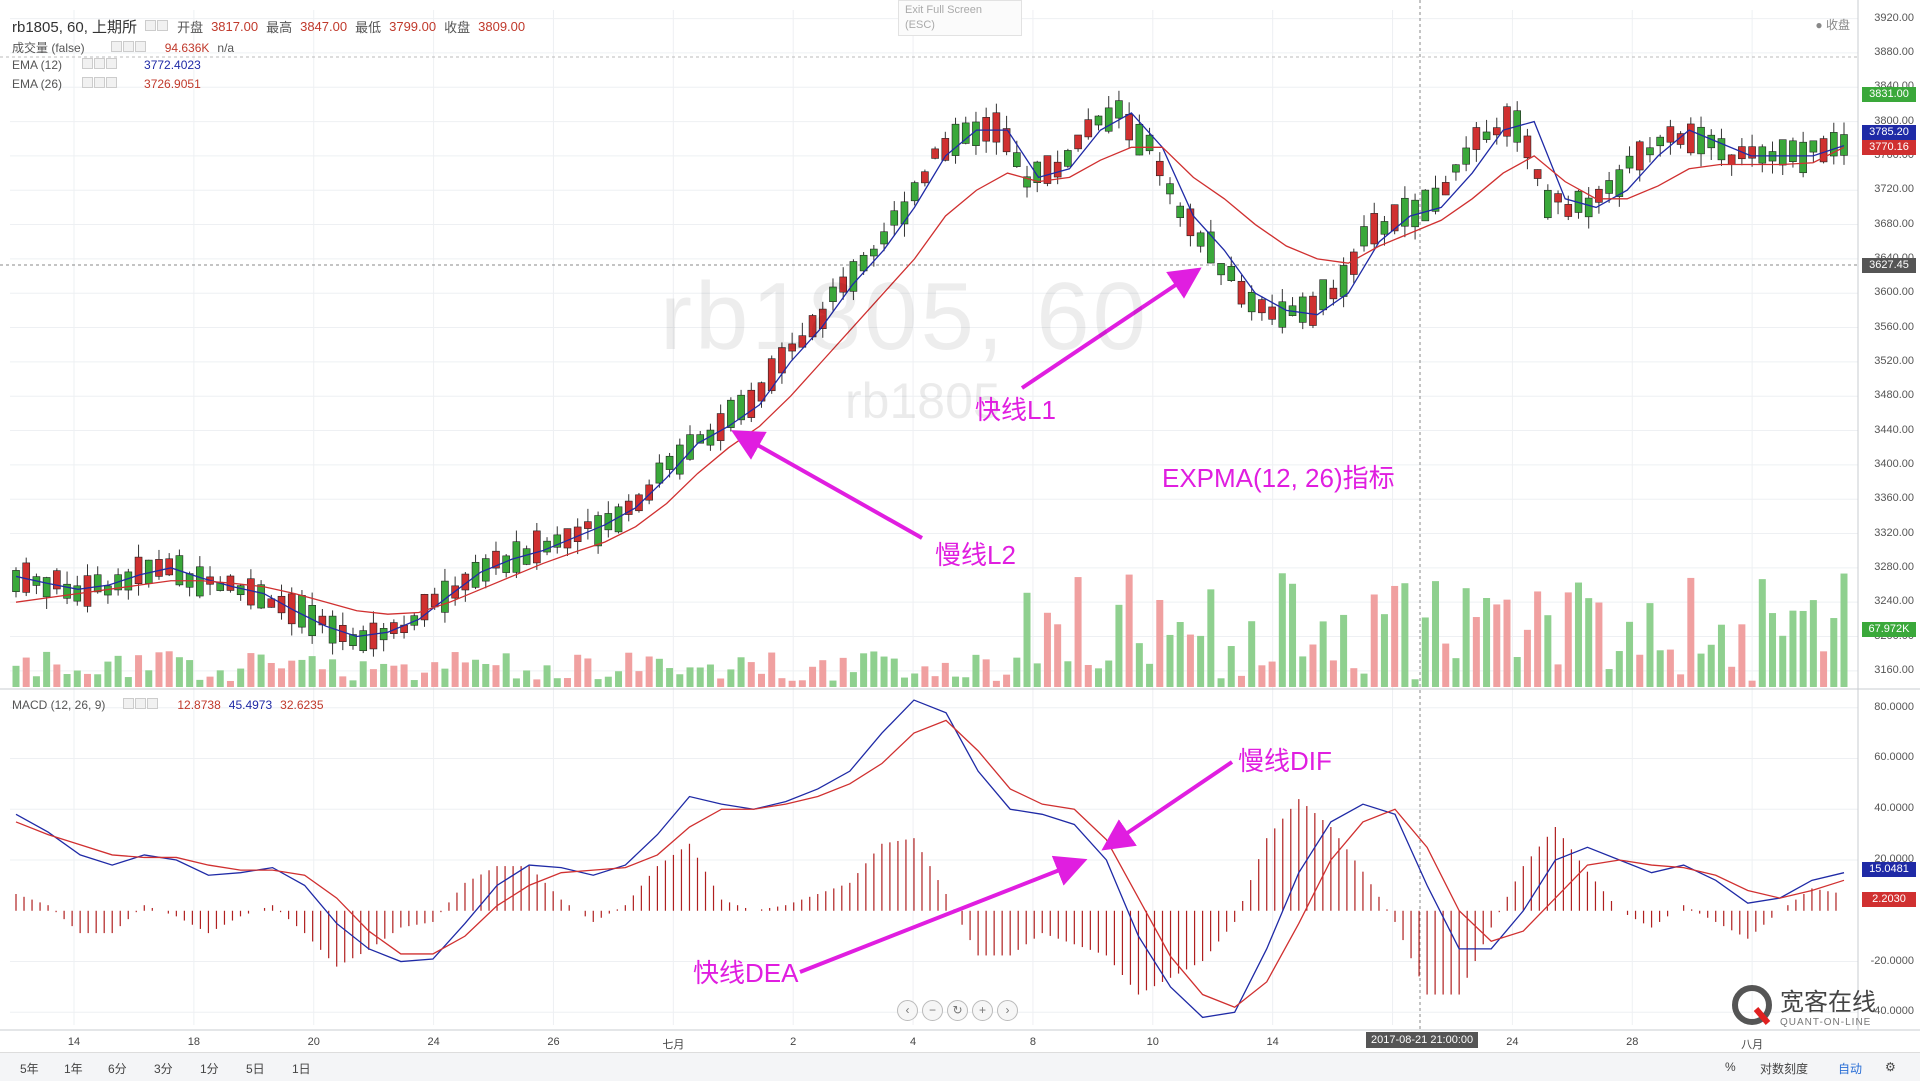 The width and height of the screenshot is (1920, 1081). Describe the element at coordinates (209, 1069) in the screenshot. I see `range-1m: 1分` at that location.